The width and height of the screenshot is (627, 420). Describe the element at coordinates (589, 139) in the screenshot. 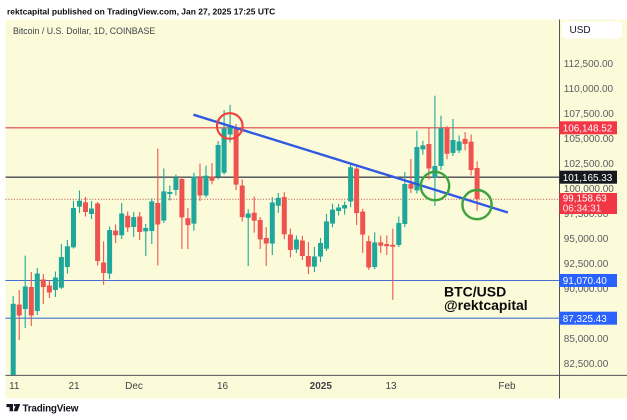

I see `svg-text: 105,000.00` at that location.